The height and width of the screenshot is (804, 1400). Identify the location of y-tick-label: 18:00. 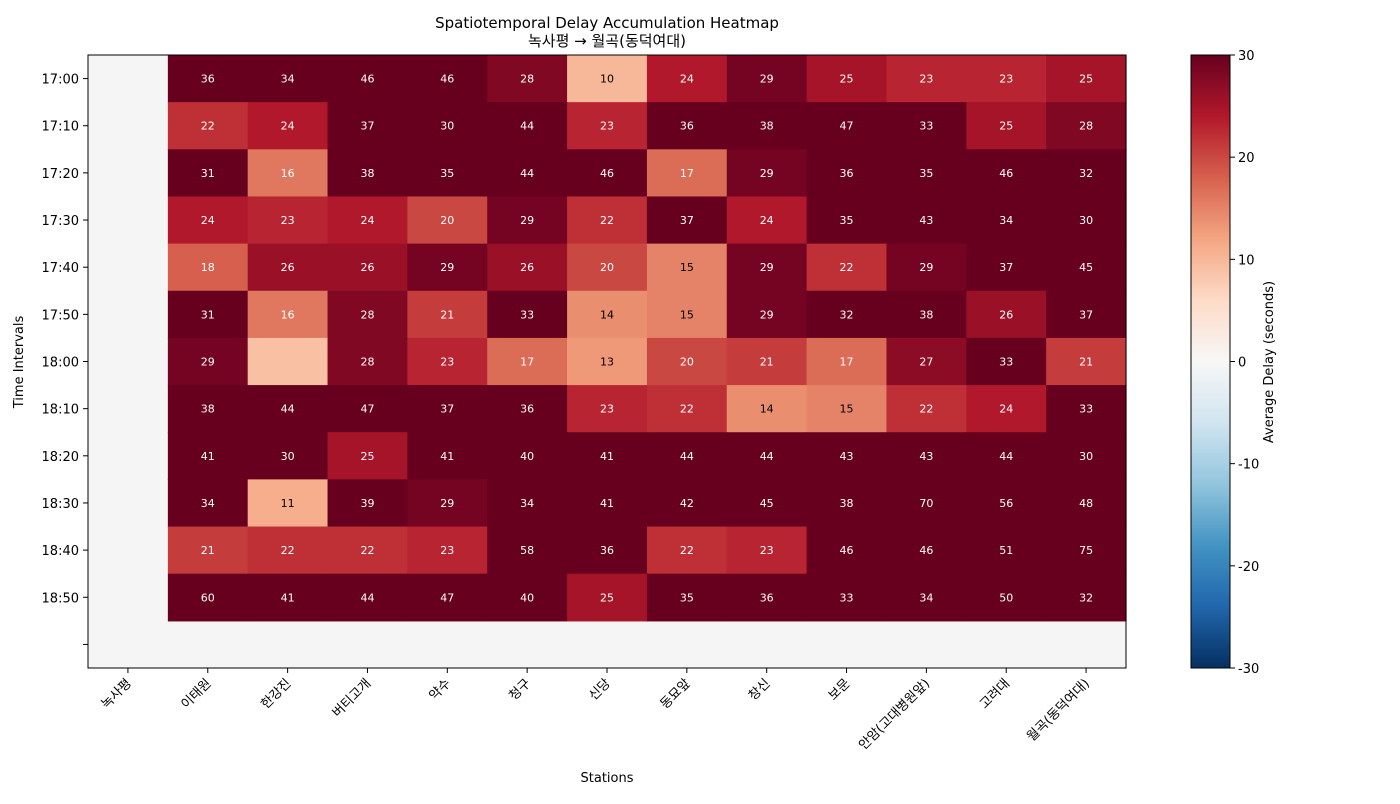
(60, 363).